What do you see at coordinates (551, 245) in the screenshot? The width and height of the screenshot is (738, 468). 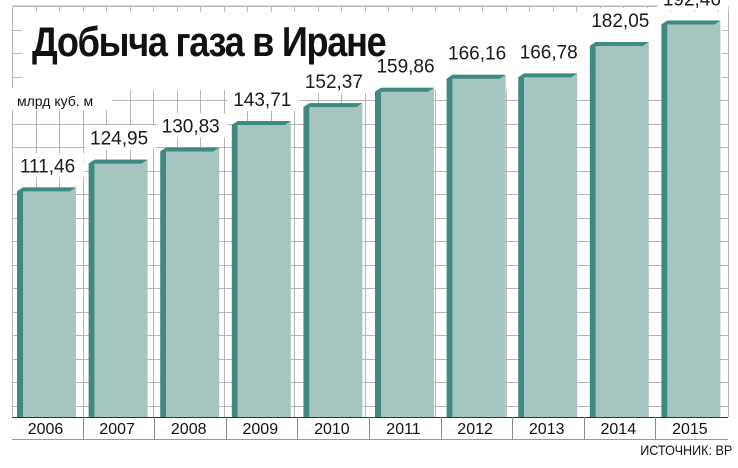 I see `bar-2013` at bounding box center [551, 245].